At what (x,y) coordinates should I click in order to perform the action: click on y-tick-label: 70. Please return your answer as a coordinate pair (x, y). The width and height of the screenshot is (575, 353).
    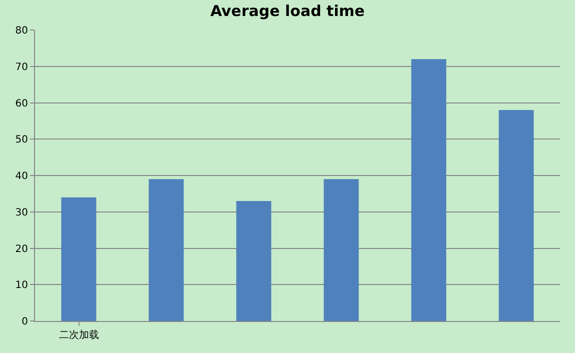
    Looking at the image, I should click on (21, 67).